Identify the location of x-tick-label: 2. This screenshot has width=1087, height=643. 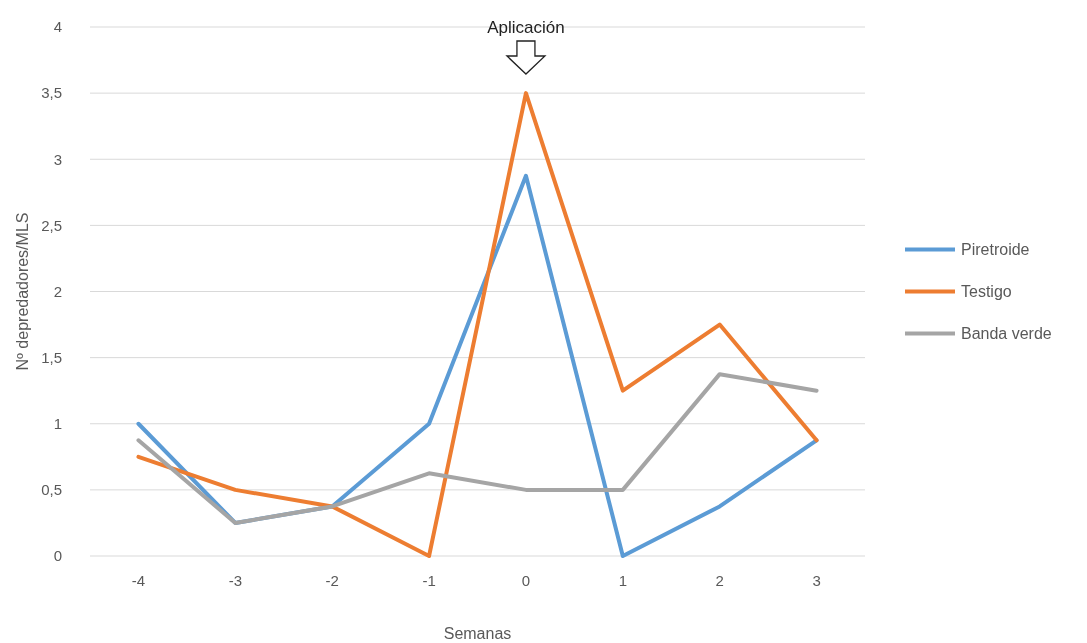
(719, 580).